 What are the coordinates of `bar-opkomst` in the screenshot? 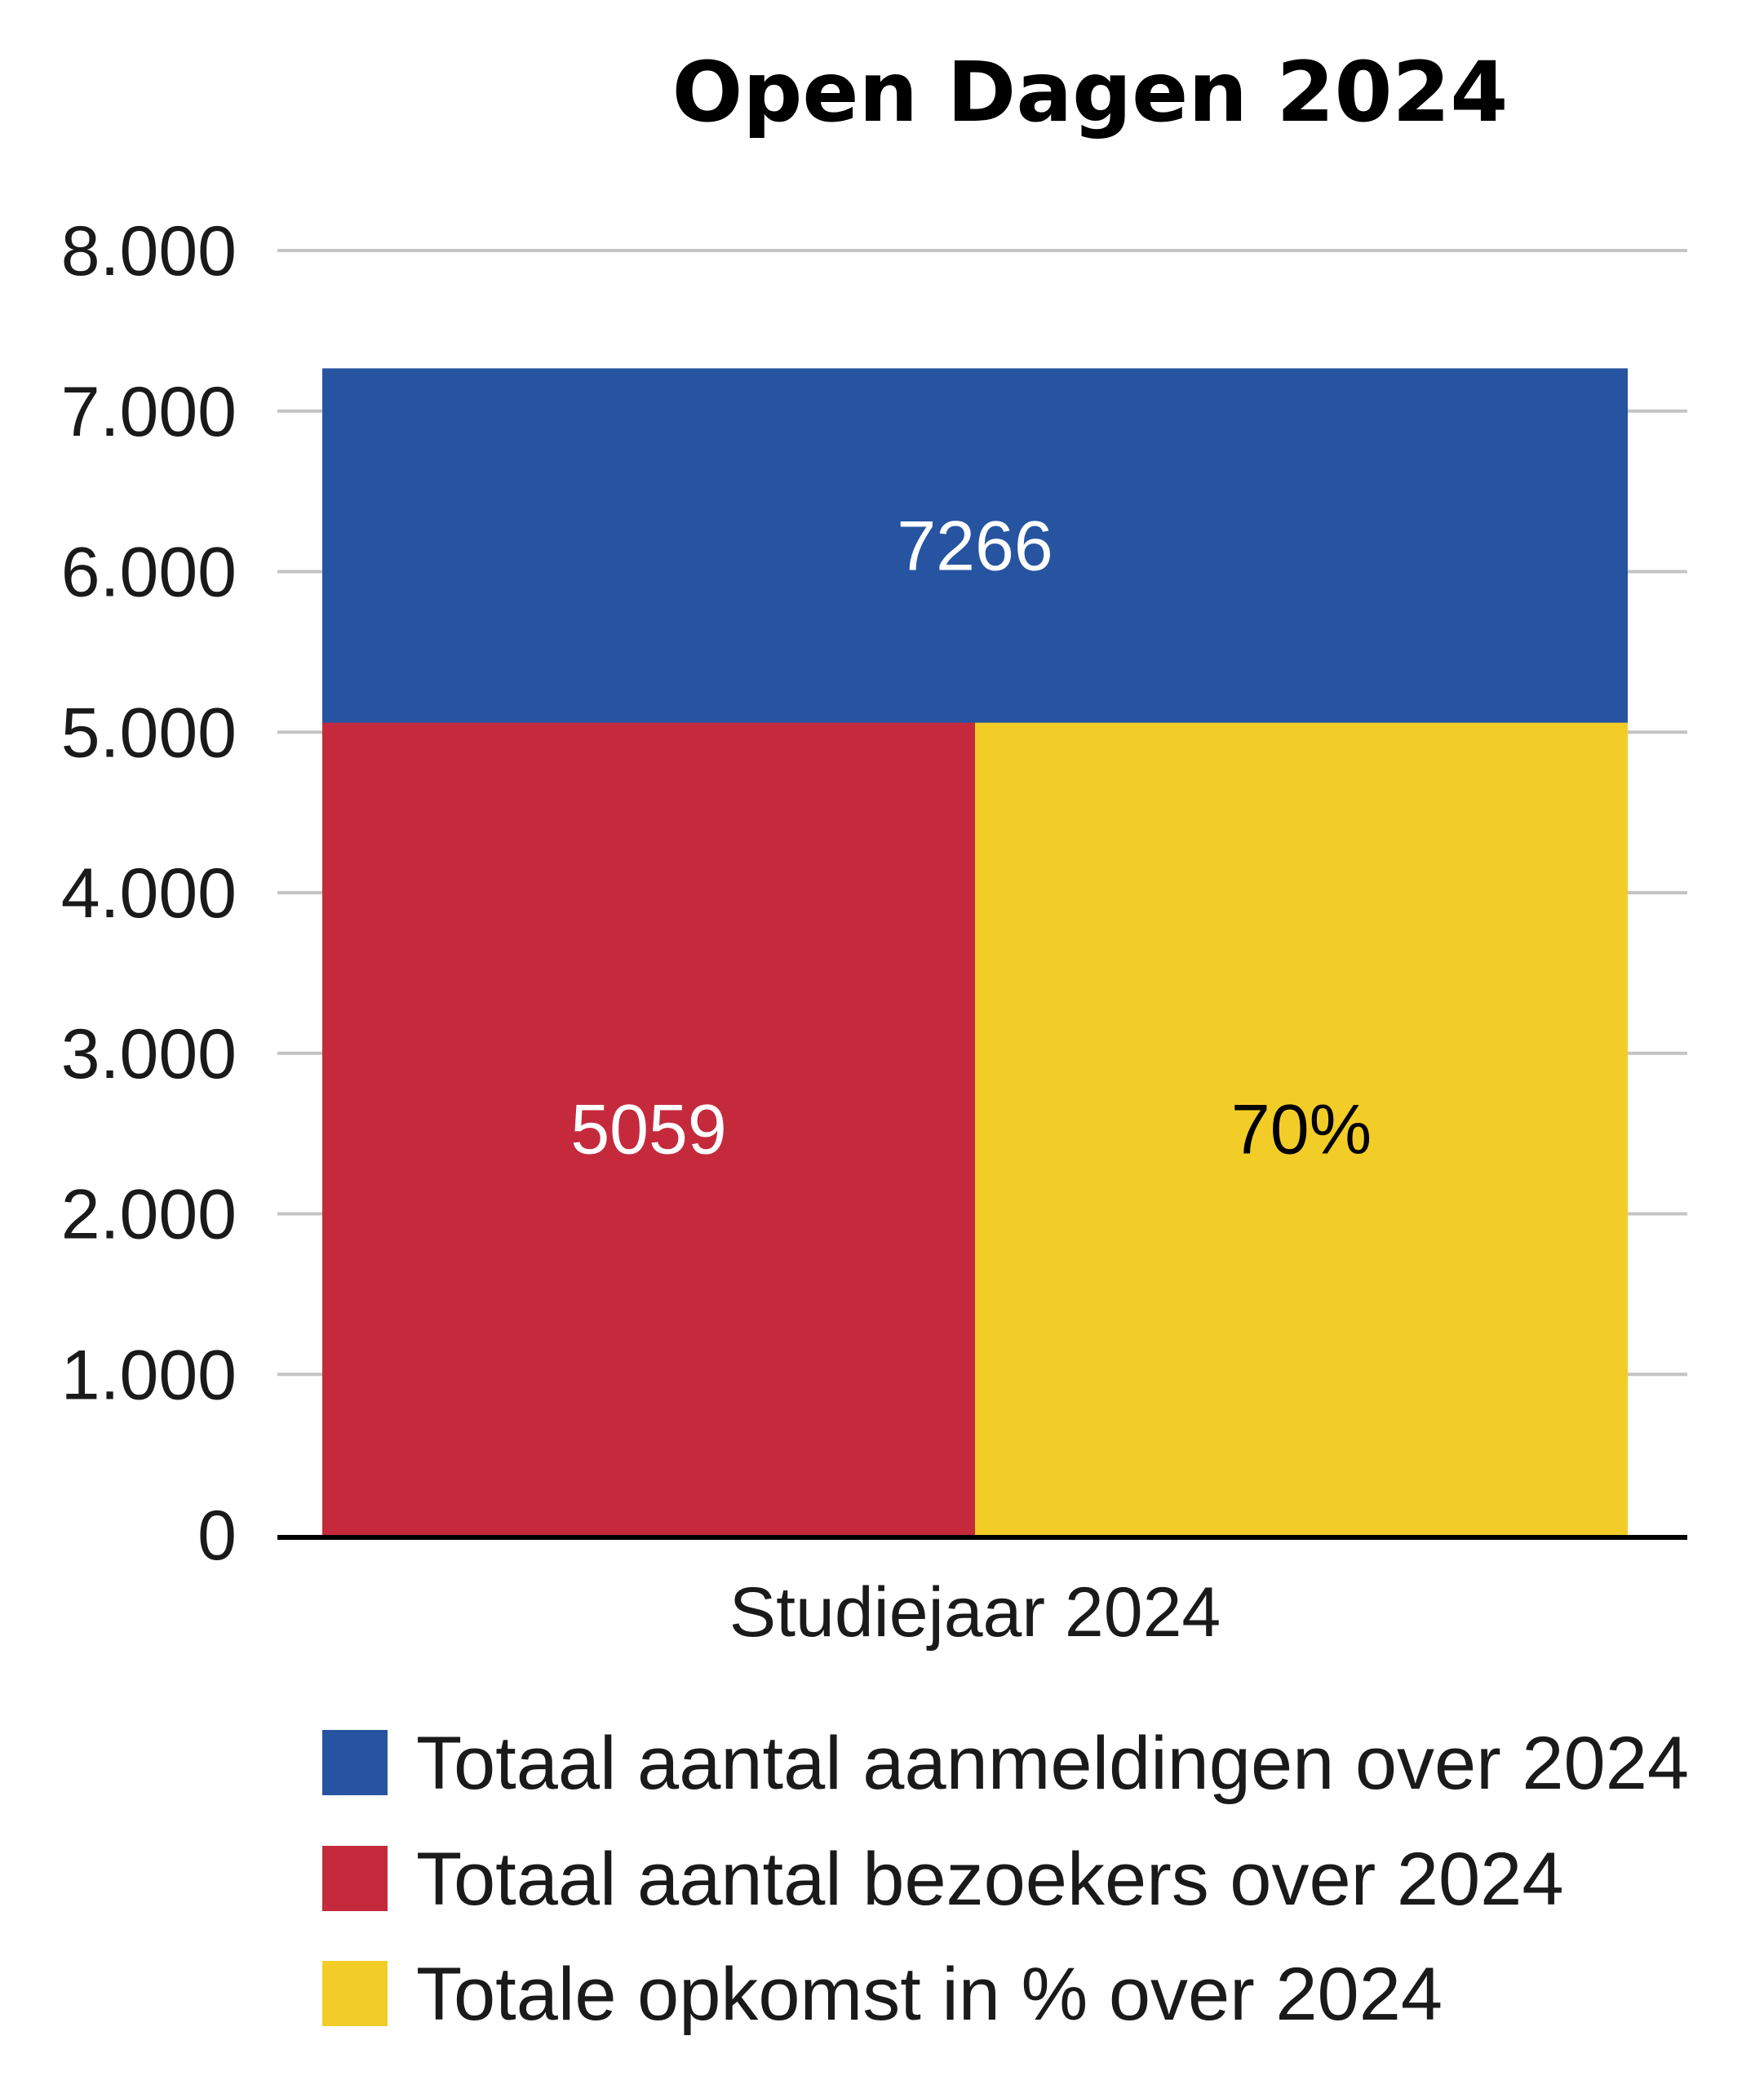 It's located at (1301, 1128).